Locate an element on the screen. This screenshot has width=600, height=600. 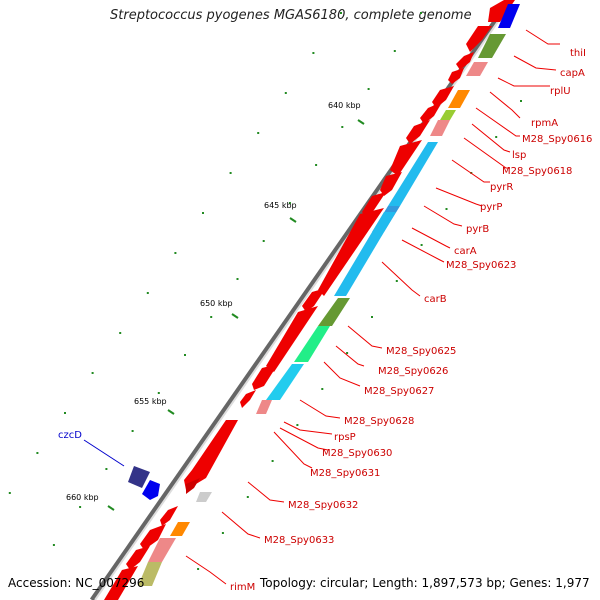
gene-label-capA: capA is located at coordinates (572, 73).